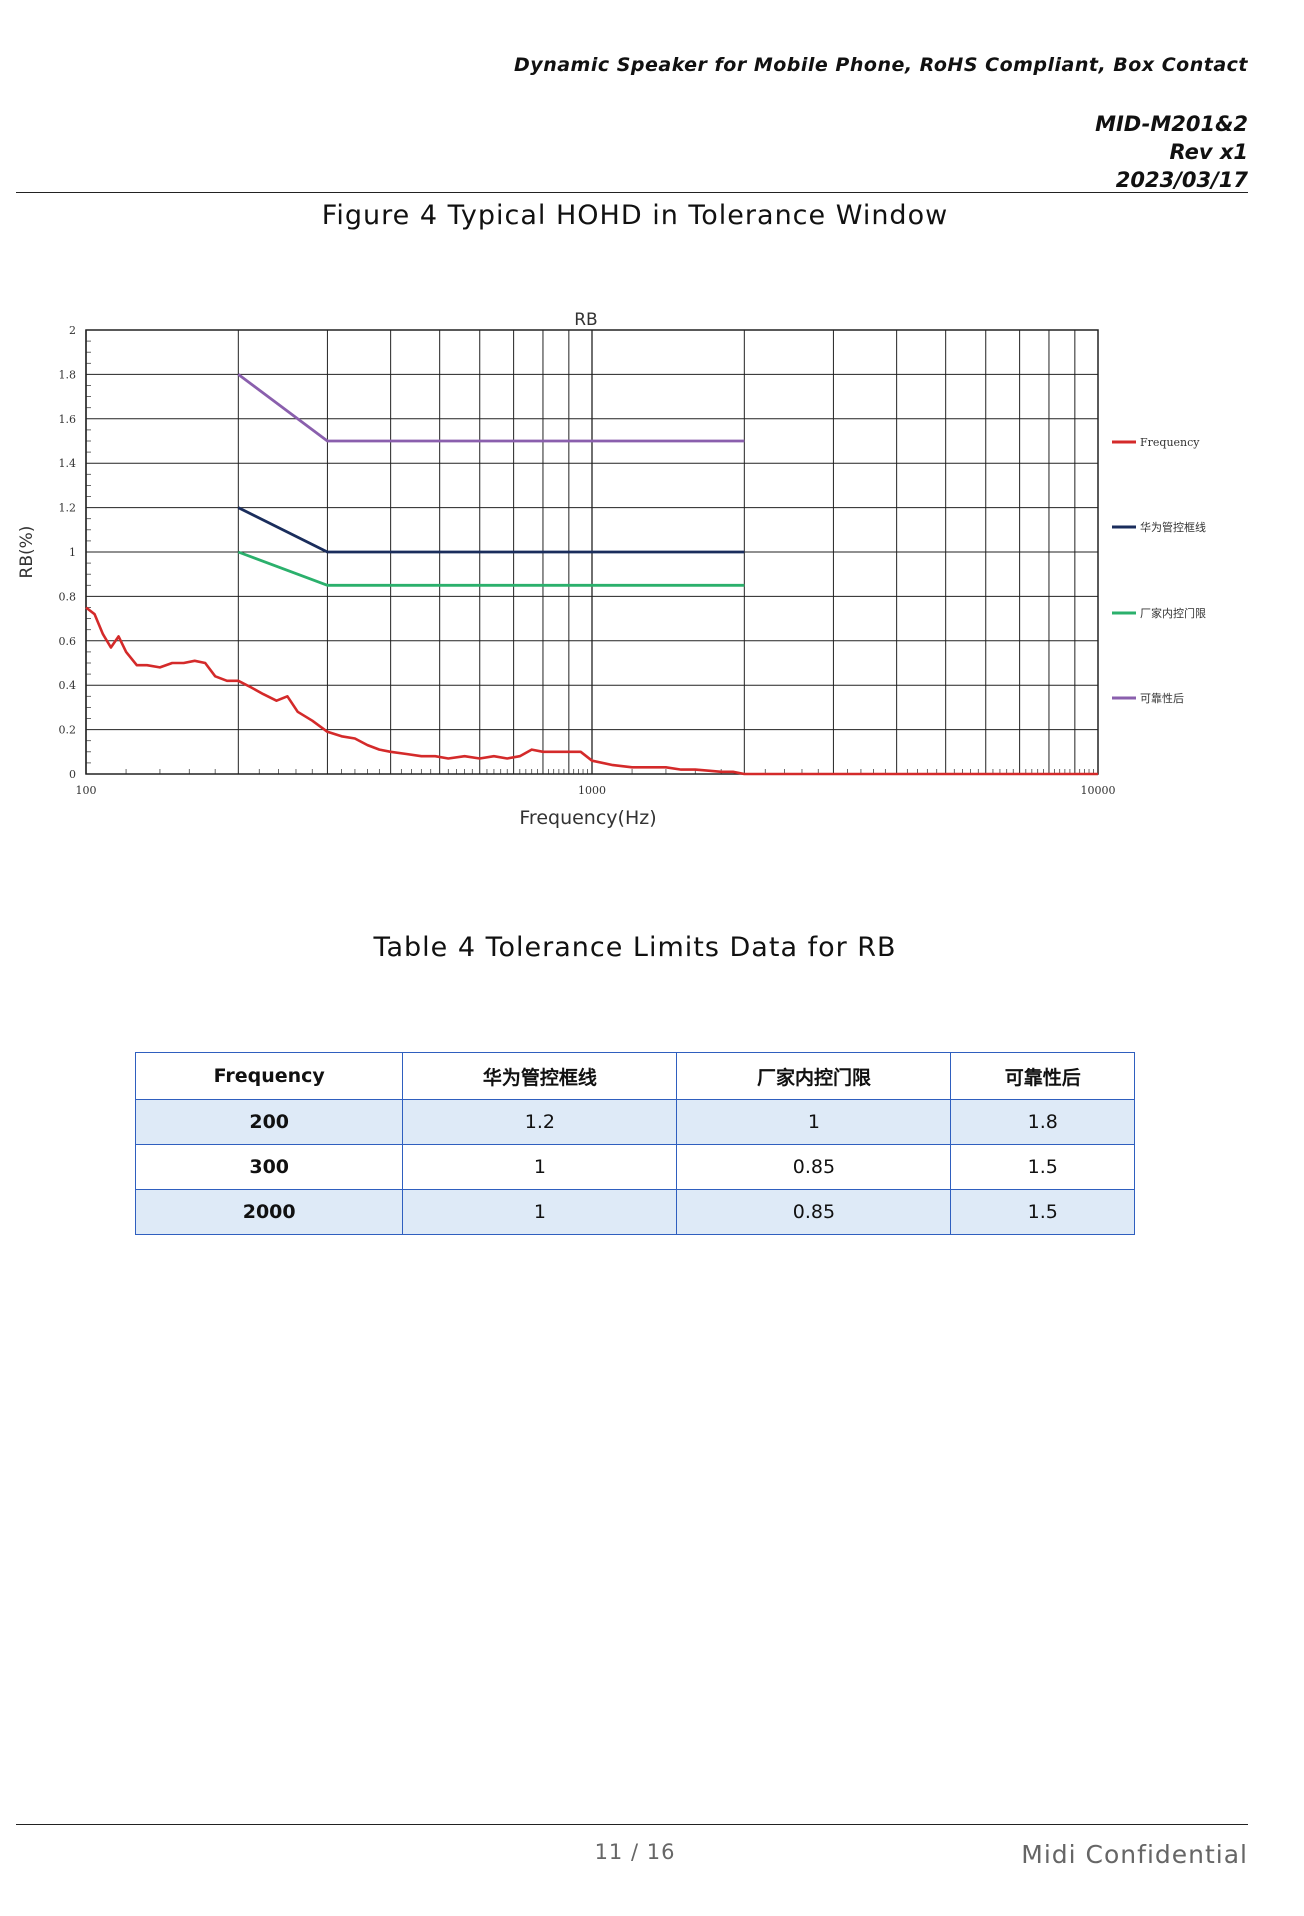 This screenshot has width=1304, height=1916. Describe the element at coordinates (1134, 1854) in the screenshot. I see `confidential-label: Midi Confidential` at that location.